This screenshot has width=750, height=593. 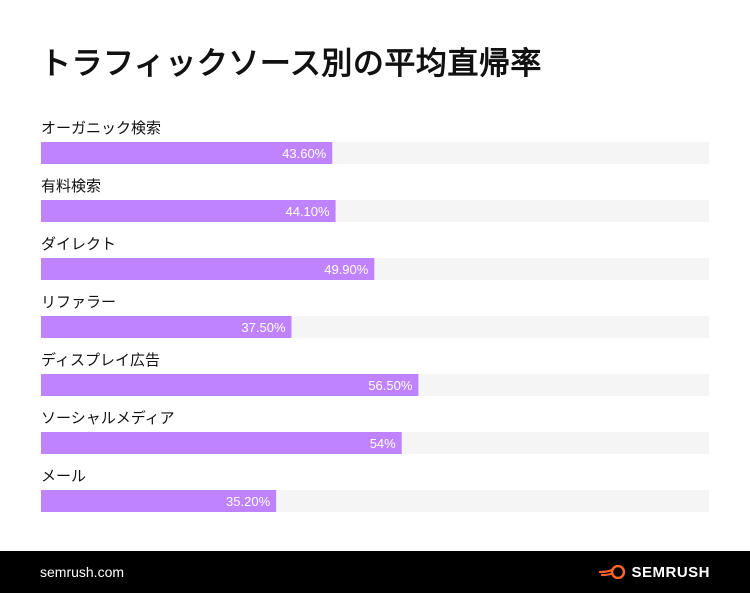 I want to click on bar-row: ディスプレイ広告 56.50%, so click(x=375, y=373).